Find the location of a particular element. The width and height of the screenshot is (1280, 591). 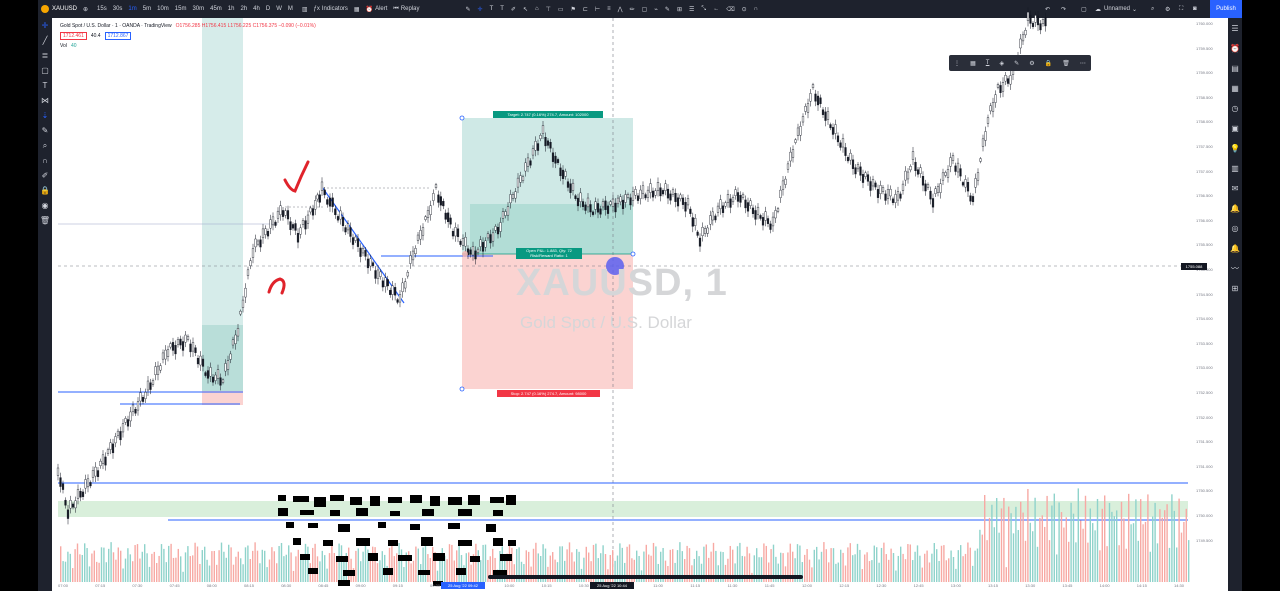

lock-drawing-icon: 🔒 is located at coordinates (1048, 63).